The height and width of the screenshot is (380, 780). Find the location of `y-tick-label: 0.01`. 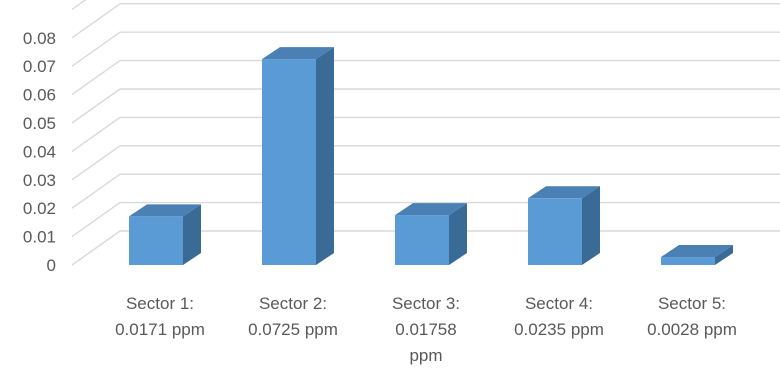

y-tick-label: 0.01 is located at coordinates (39, 237).